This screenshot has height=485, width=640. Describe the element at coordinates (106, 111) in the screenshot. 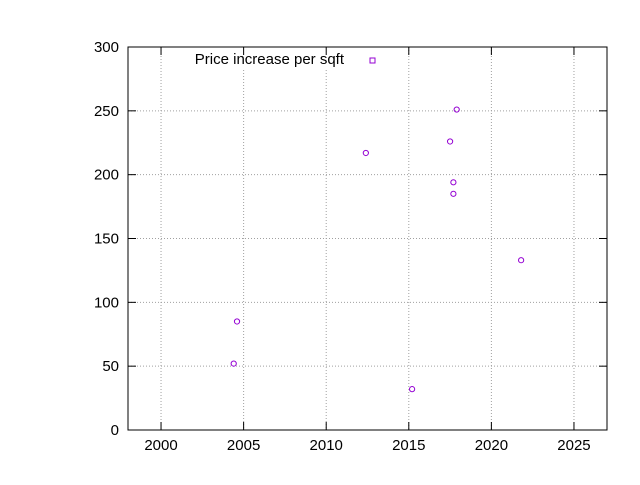

I see `y-tick-label: 250` at that location.